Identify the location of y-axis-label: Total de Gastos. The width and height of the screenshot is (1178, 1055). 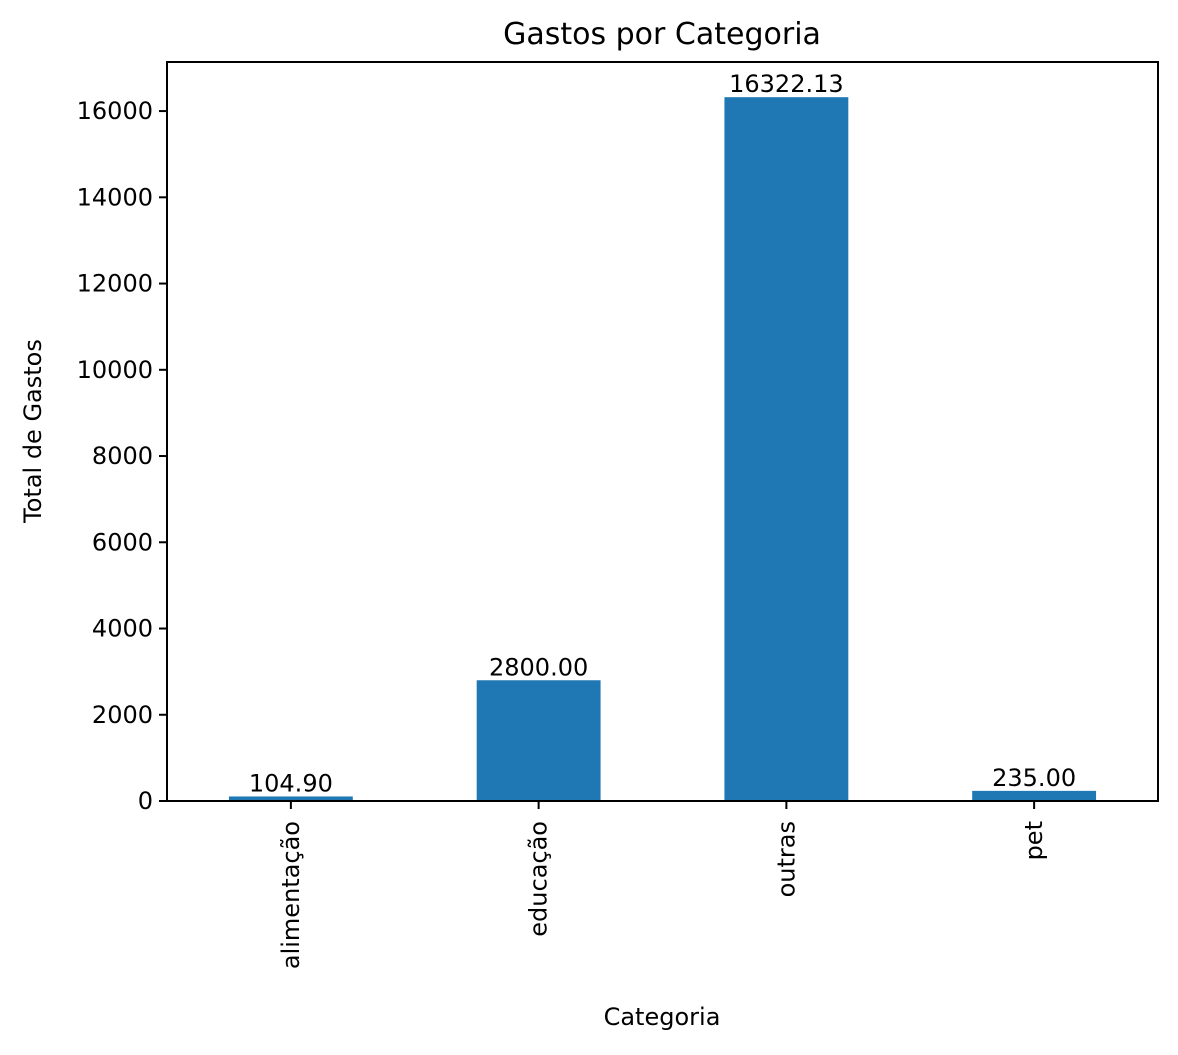
(33, 431).